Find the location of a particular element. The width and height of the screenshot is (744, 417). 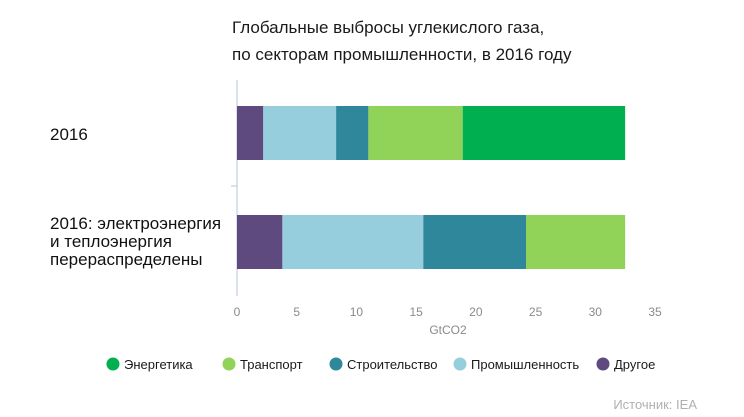

x-tick-label-6: 30 is located at coordinates (596, 312).